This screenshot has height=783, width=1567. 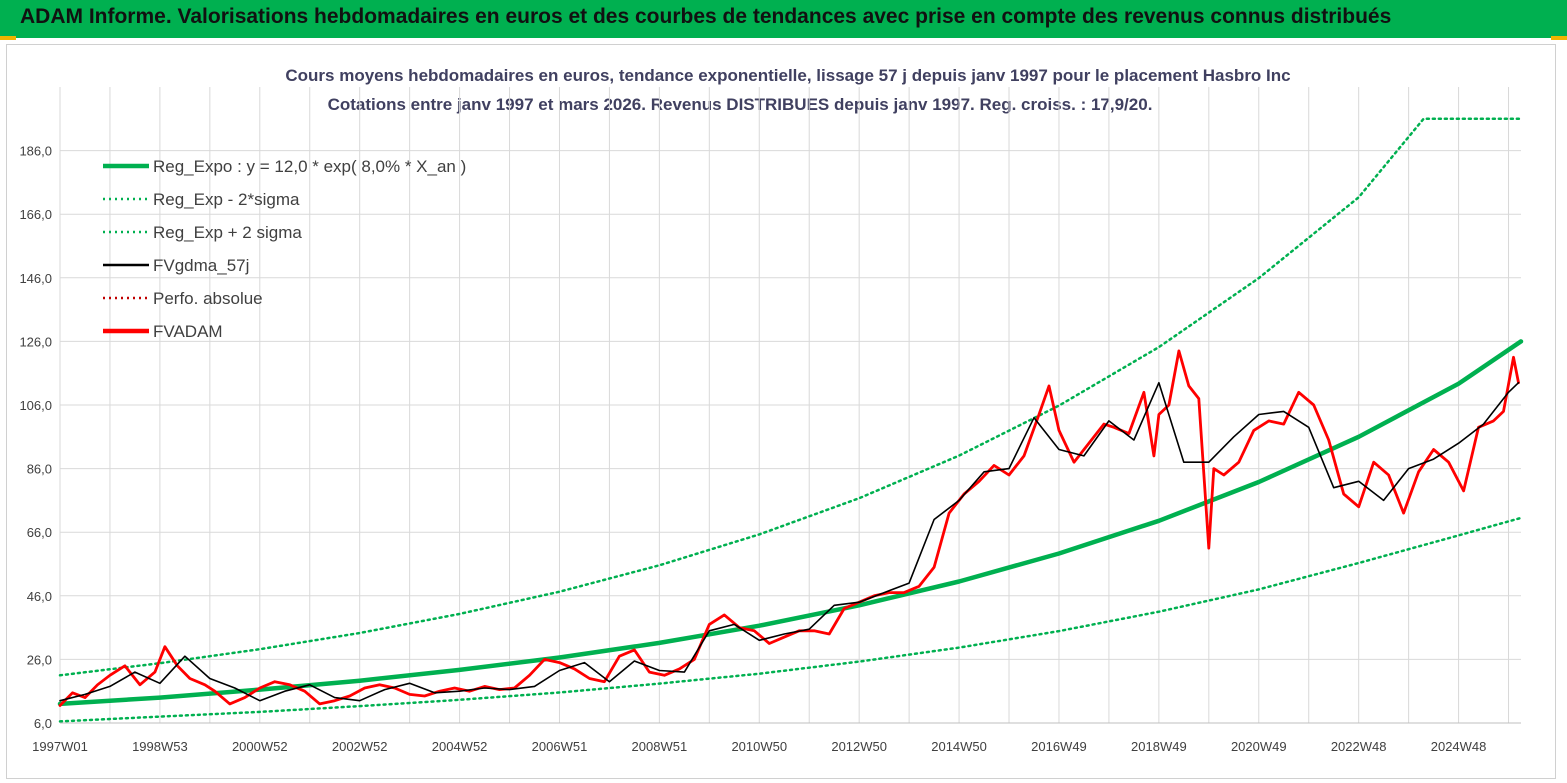 What do you see at coordinates (35, 405) in the screenshot?
I see `y-tick-label: 106,0` at bounding box center [35, 405].